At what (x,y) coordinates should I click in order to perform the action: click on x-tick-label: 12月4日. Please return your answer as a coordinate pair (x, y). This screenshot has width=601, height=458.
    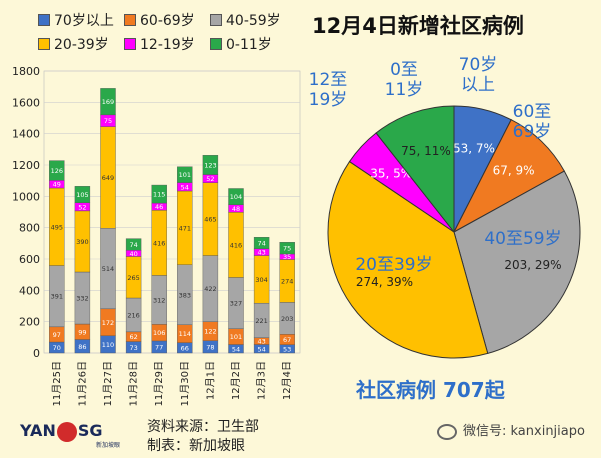
    Looking at the image, I should click on (287, 380).